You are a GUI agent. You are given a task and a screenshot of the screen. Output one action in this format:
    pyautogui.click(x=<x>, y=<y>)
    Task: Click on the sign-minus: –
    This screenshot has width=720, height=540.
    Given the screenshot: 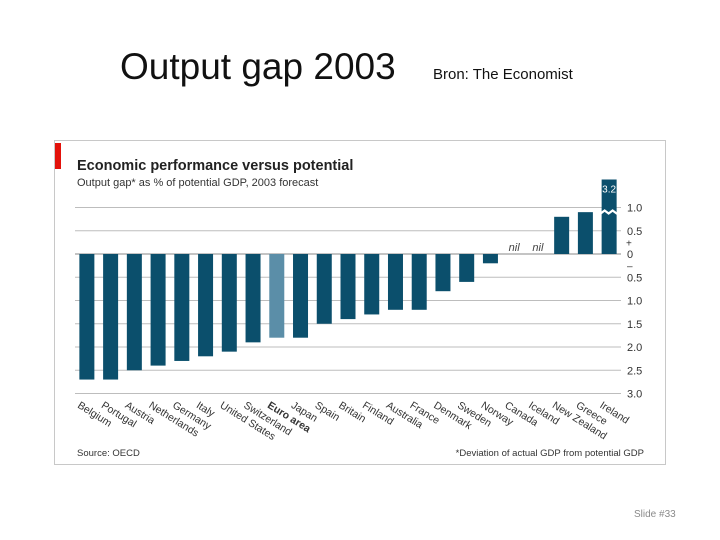 What is the action you would take?
    pyautogui.click(x=630, y=267)
    